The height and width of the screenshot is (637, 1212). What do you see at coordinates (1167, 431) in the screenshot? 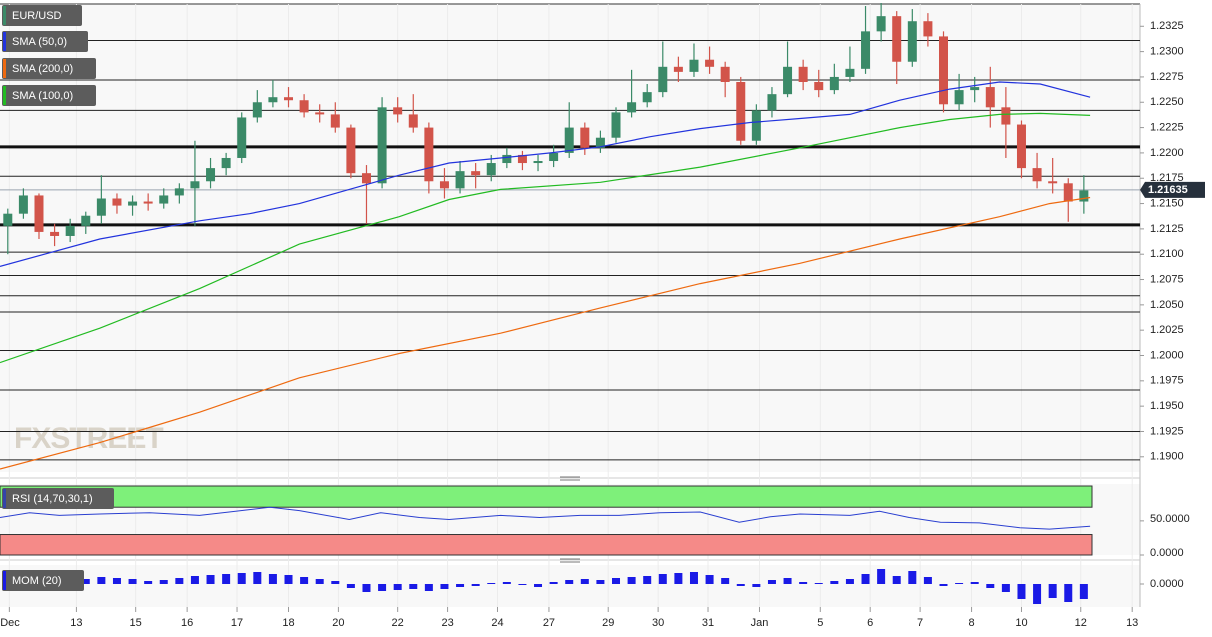
I see `y-tick-label: 1.1925` at bounding box center [1167, 431].